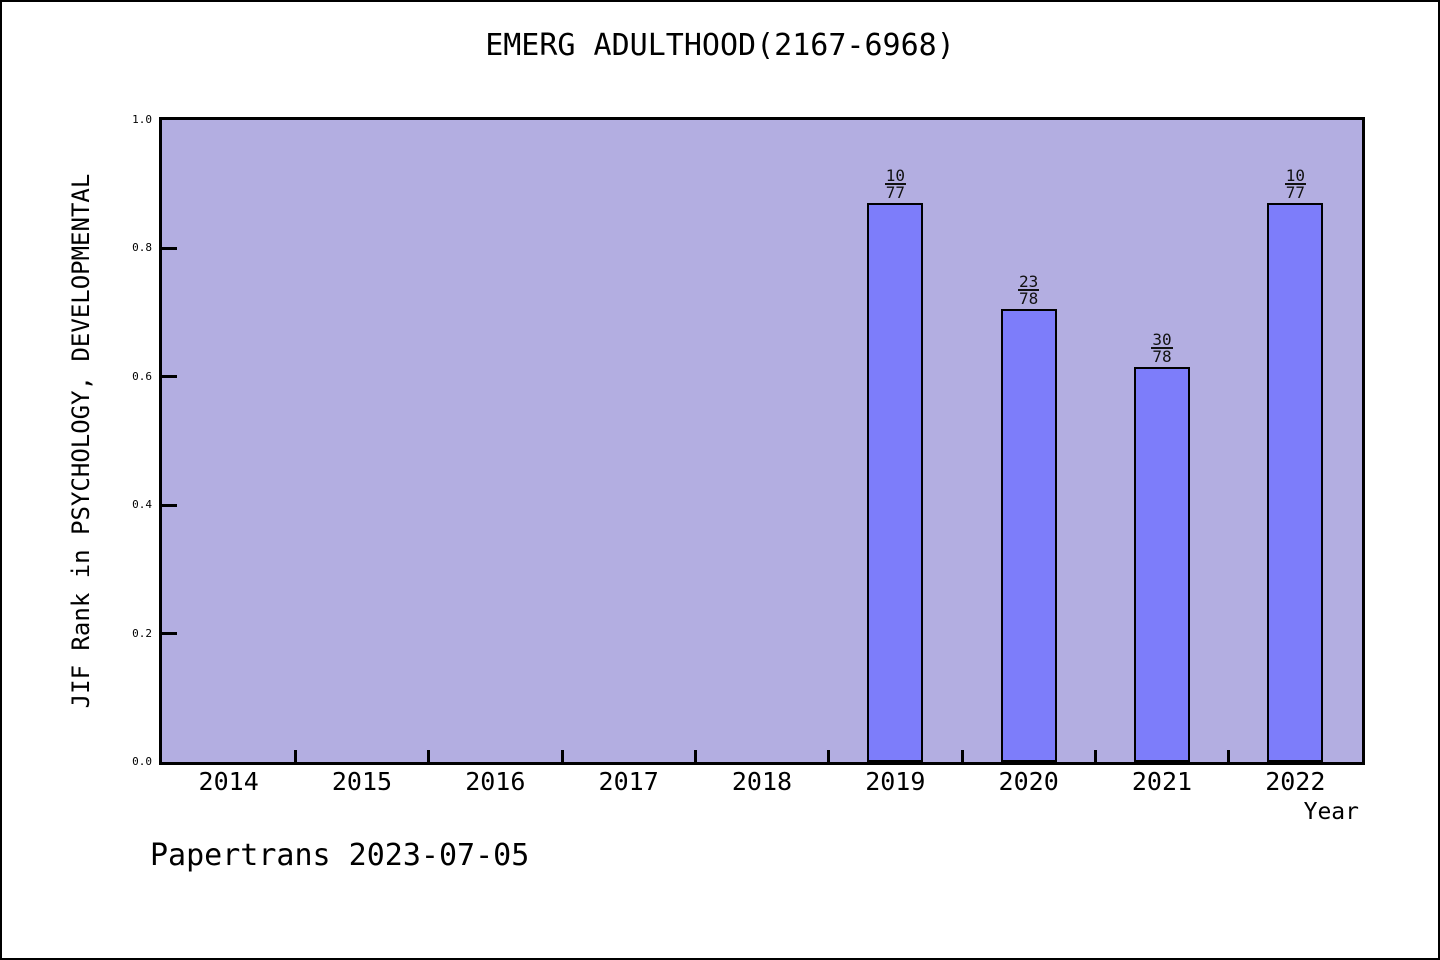  What do you see at coordinates (1331, 812) in the screenshot?
I see `x-axis-label: Year` at bounding box center [1331, 812].